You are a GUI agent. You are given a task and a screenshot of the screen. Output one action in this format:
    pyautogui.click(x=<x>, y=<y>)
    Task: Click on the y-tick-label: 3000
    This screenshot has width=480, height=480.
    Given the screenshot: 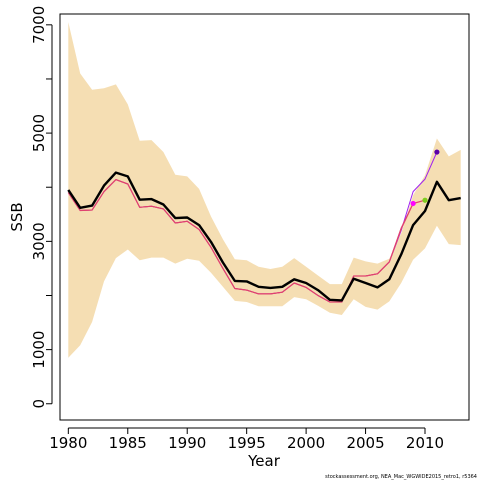 What is the action you would take?
    pyautogui.click(x=39, y=241)
    